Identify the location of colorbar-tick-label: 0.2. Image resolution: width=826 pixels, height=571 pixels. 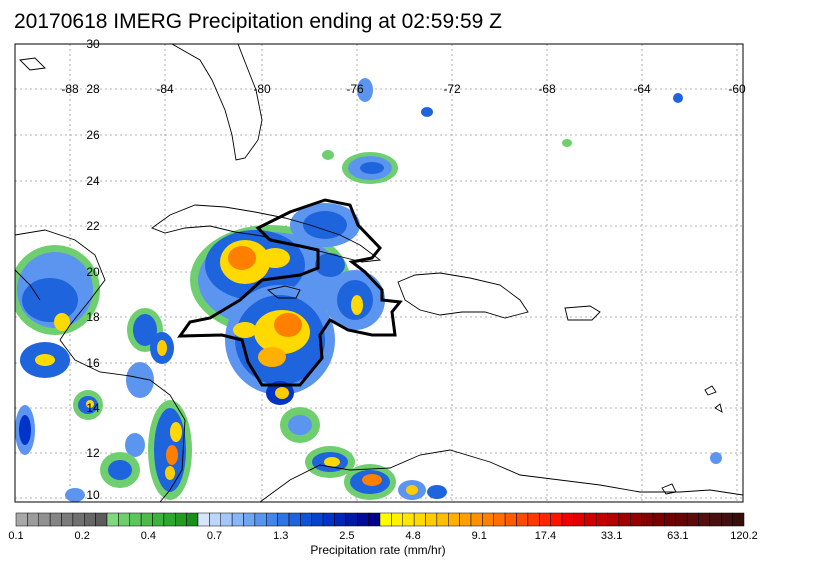
(82, 536).